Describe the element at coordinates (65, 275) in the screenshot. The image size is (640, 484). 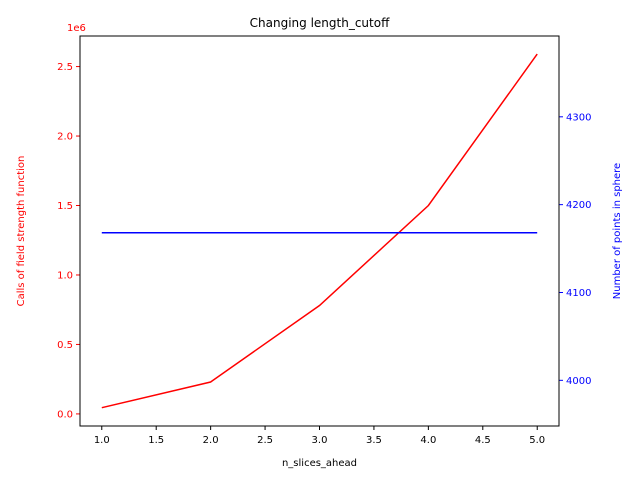
I see `left-y-tick-label: 1.0` at that location.